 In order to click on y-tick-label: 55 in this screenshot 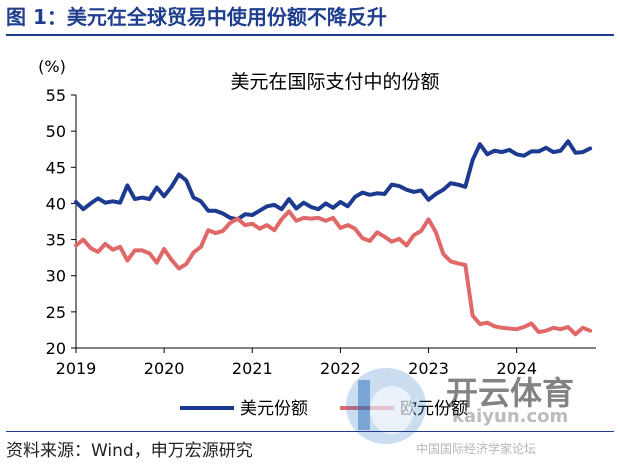, I will do `click(56, 95)`.